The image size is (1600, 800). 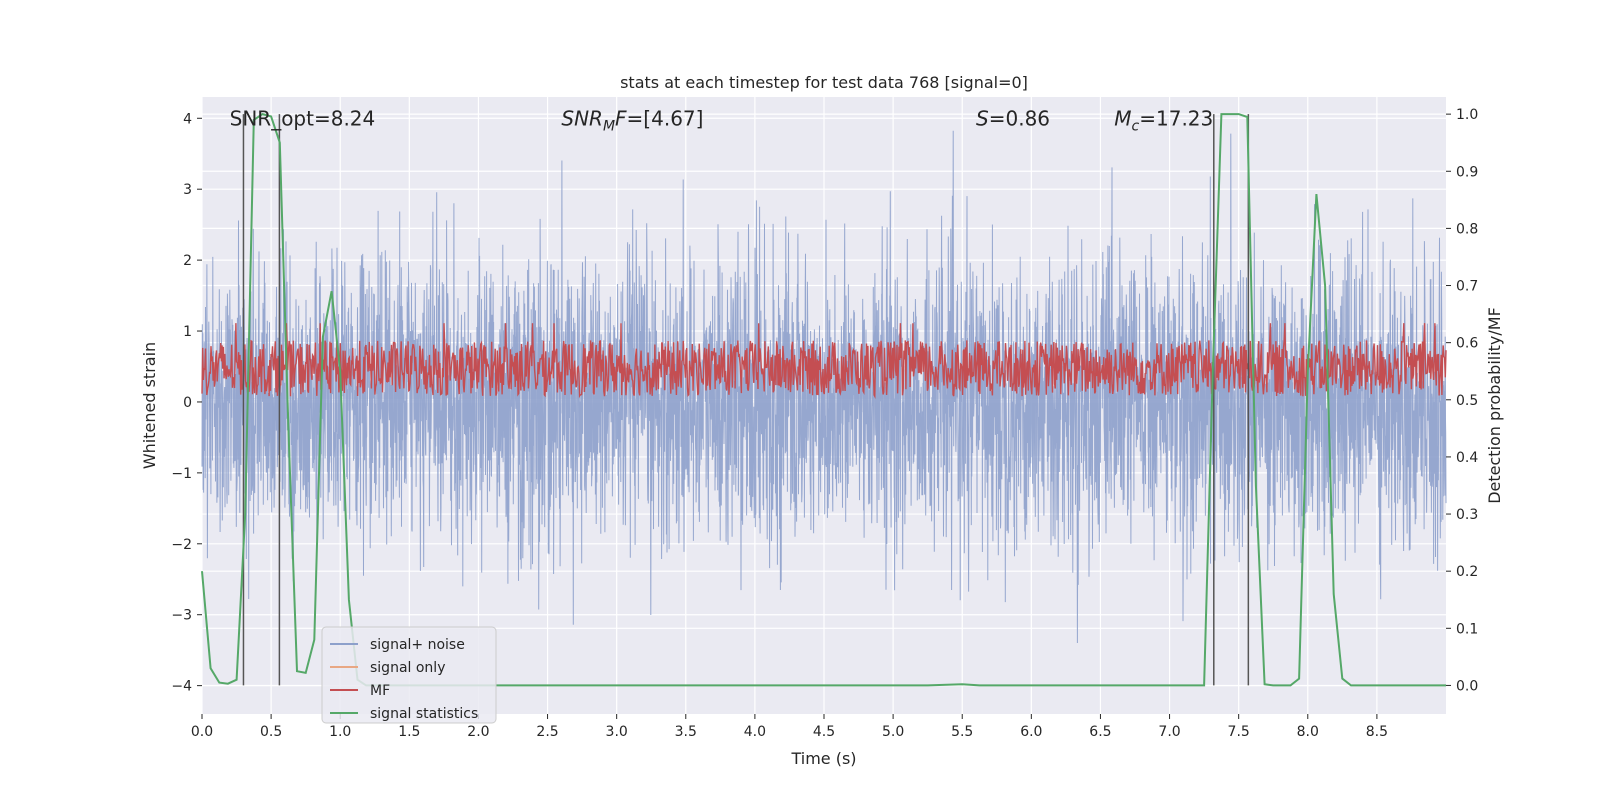 What do you see at coordinates (1467, 572) in the screenshot?
I see `y-right-tick-label: 0.2` at bounding box center [1467, 572].